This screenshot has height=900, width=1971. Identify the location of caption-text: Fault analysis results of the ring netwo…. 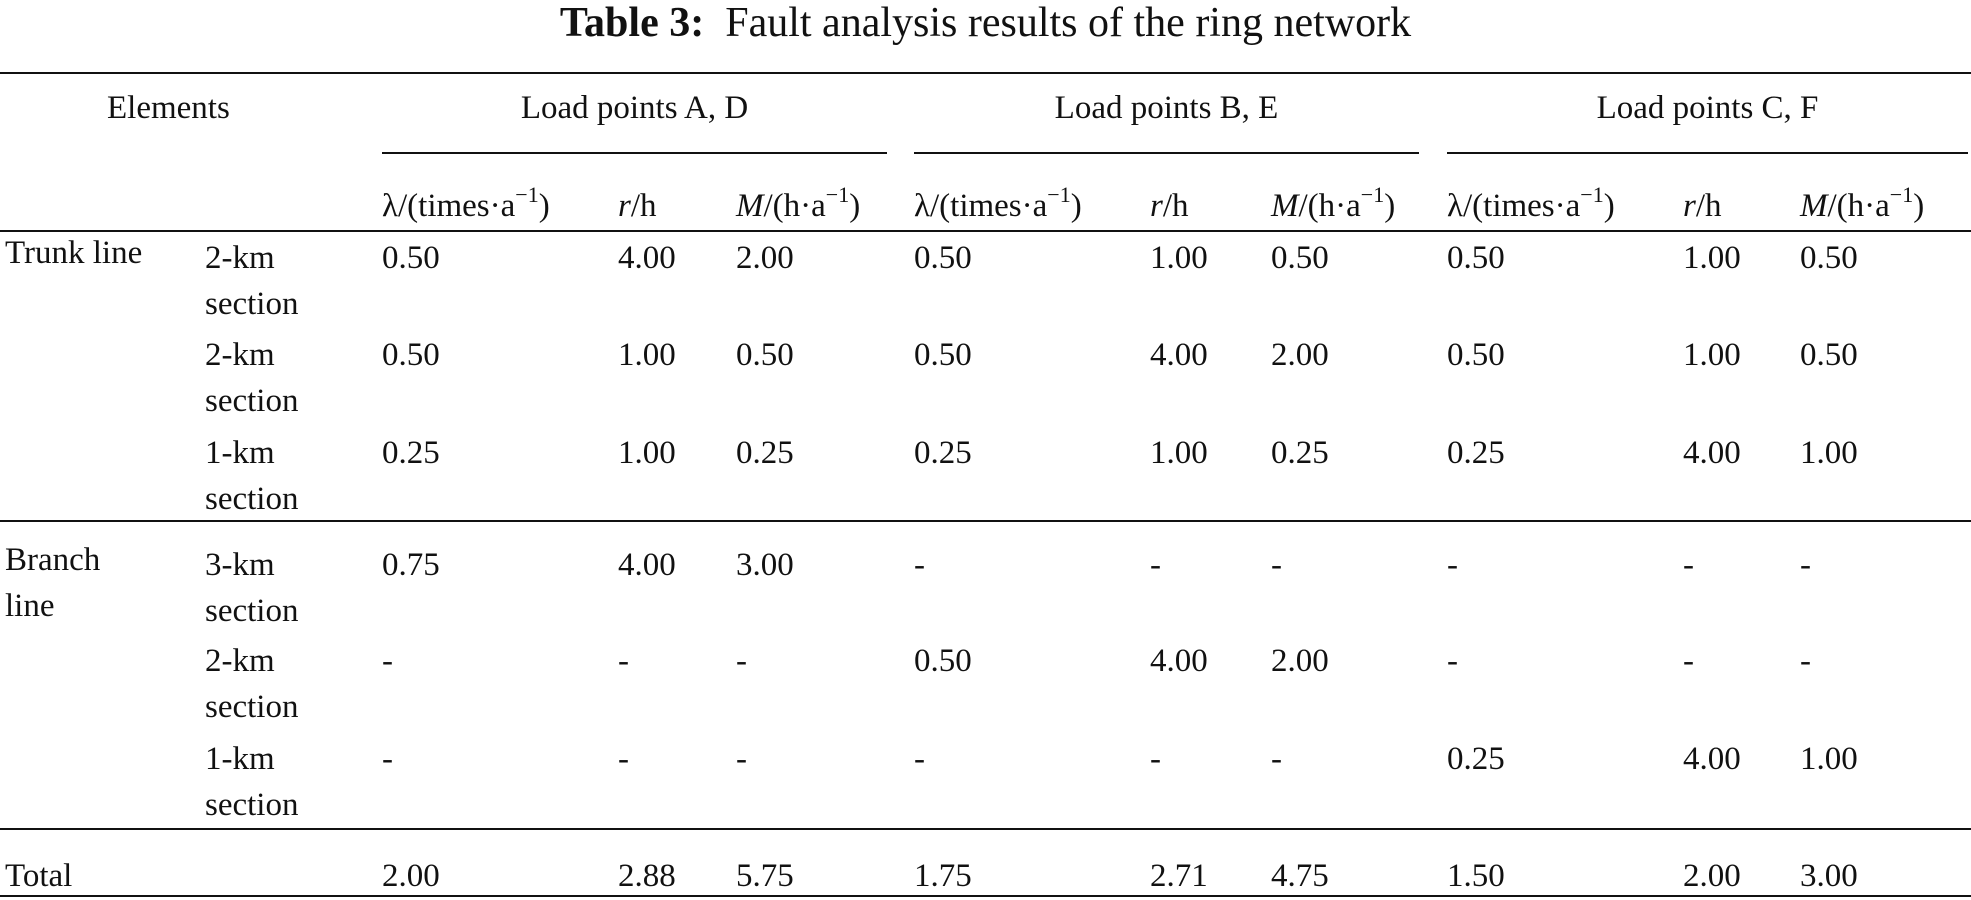
(1068, 23).